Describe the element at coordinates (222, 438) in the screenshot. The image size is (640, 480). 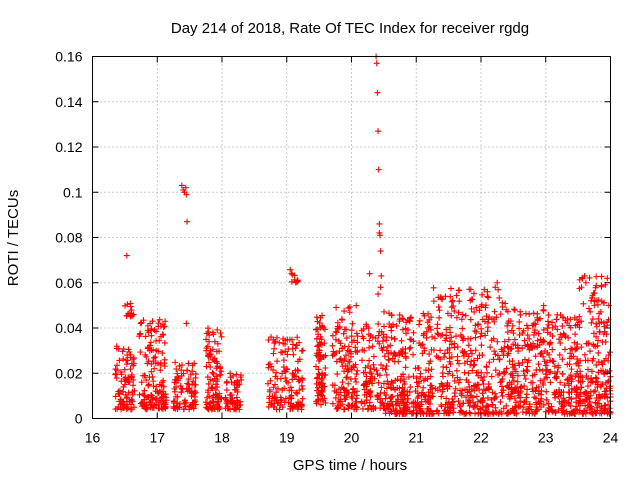
I see `x-tick-label: 18` at that location.